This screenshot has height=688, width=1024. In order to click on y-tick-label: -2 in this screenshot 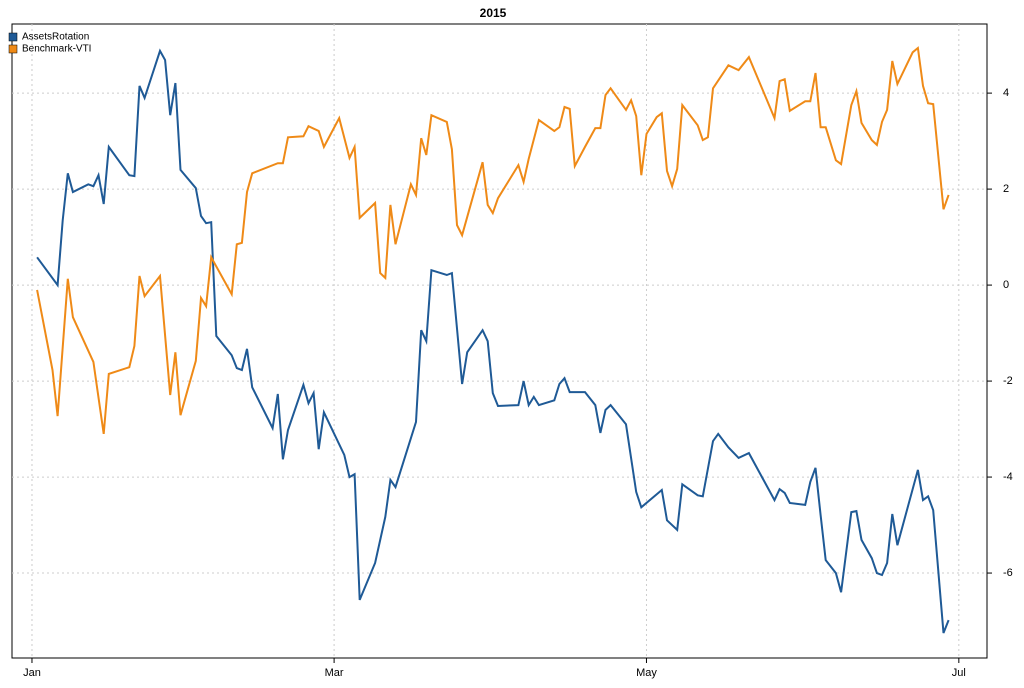, I will do `click(1008, 381)`.